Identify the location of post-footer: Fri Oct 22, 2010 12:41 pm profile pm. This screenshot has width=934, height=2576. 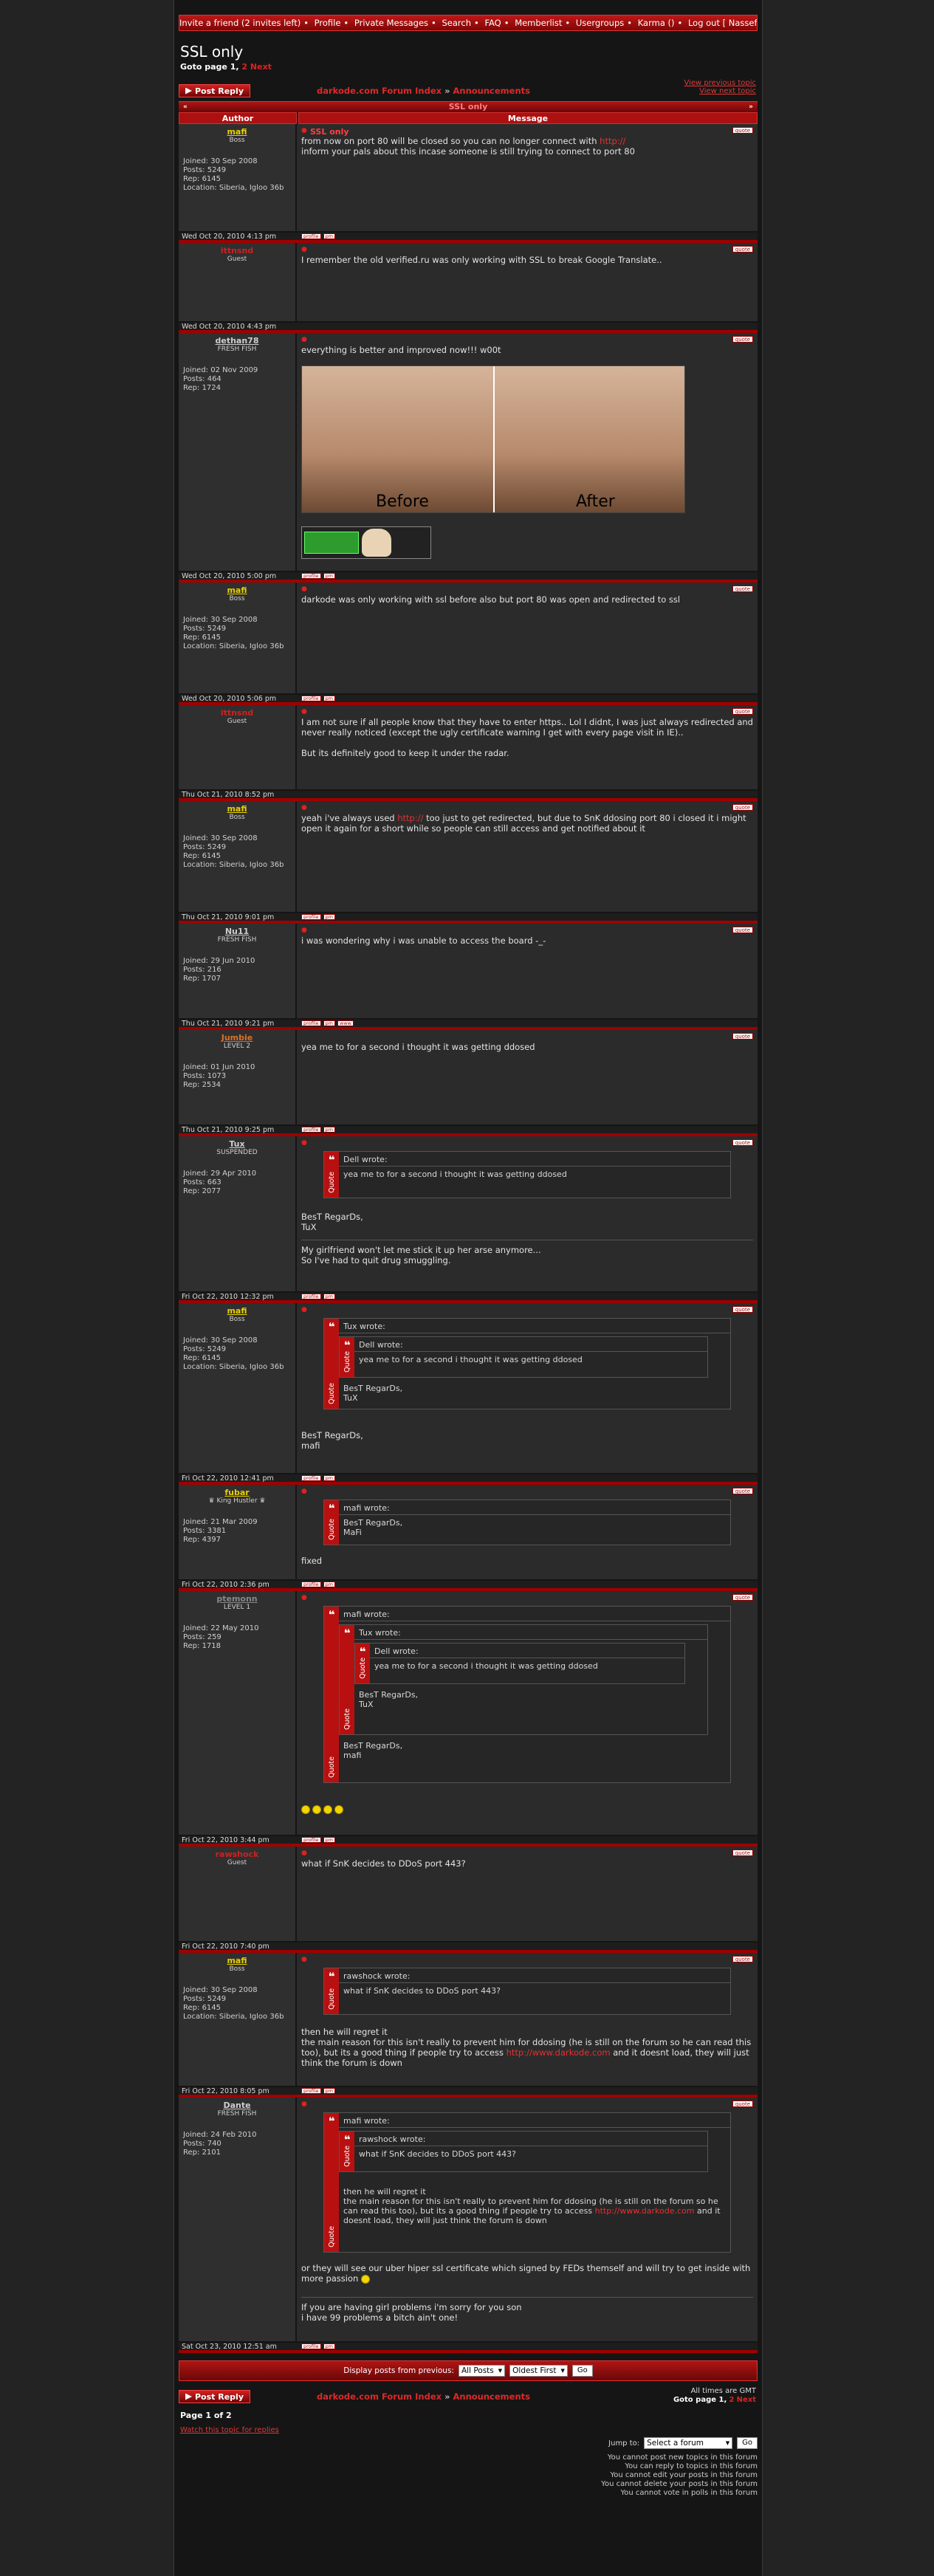
(468, 1478).